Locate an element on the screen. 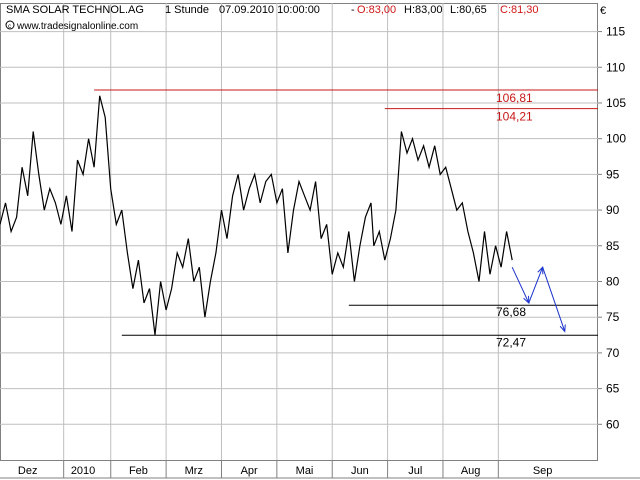 The height and width of the screenshot is (480, 640). low-value: L:80,65 is located at coordinates (468, 10).